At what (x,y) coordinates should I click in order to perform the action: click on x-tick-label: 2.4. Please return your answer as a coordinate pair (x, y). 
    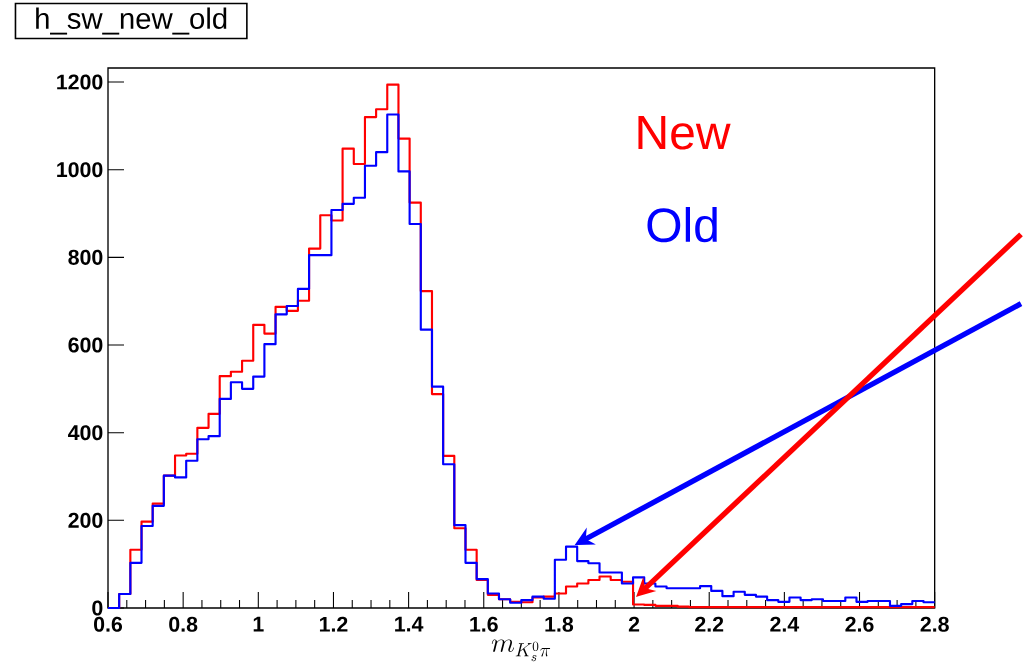
    Looking at the image, I should click on (785, 624).